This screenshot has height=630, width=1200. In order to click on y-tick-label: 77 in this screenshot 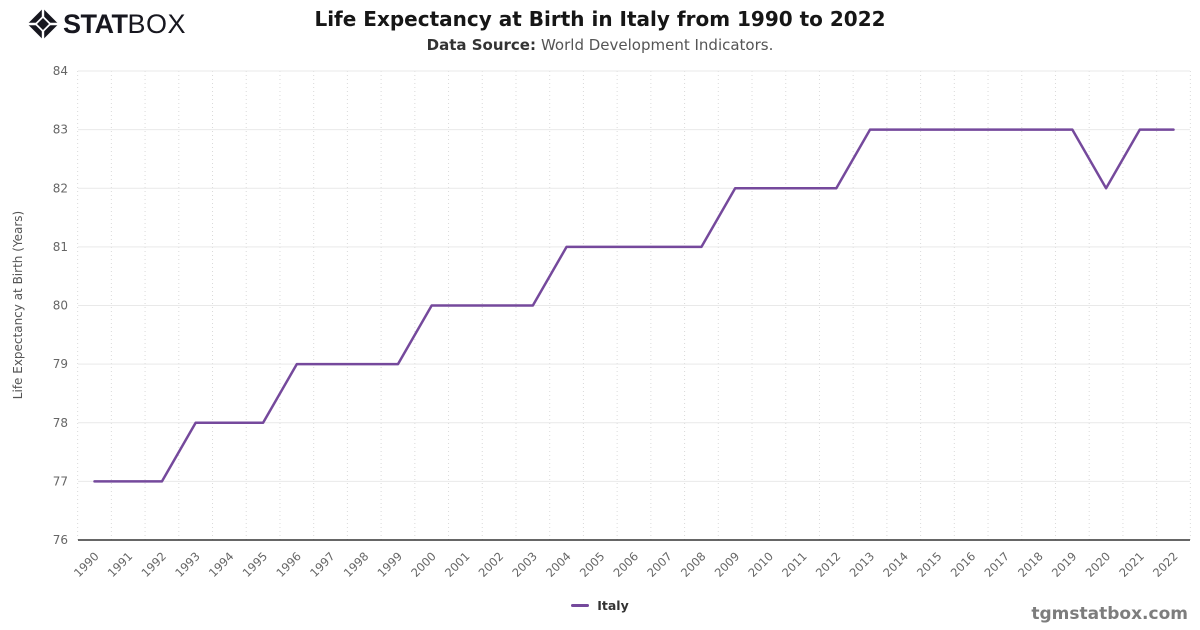, I will do `click(60, 481)`.